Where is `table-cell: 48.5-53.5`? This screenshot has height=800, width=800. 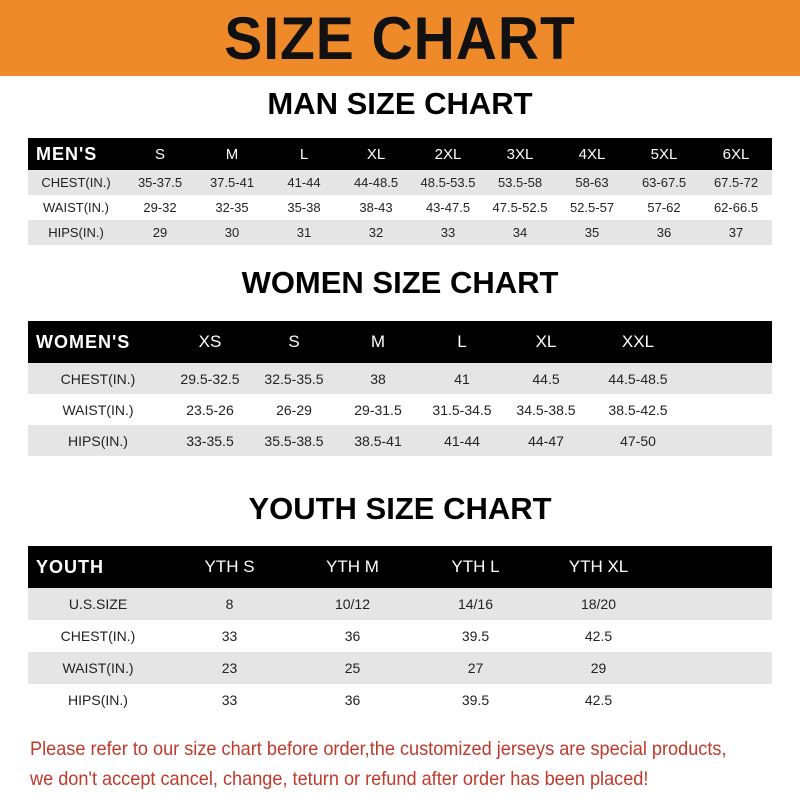 table-cell: 48.5-53.5 is located at coordinates (448, 182).